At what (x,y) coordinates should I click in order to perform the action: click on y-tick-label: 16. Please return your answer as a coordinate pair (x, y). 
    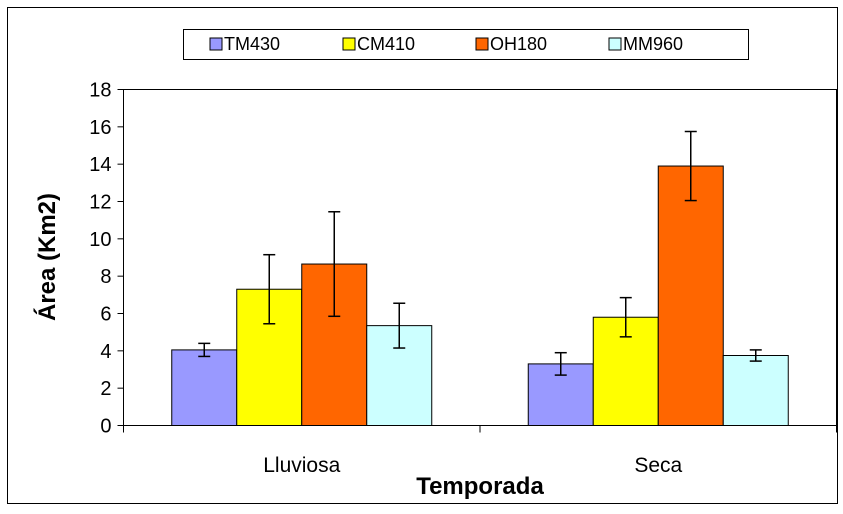
    Looking at the image, I should click on (100, 128).